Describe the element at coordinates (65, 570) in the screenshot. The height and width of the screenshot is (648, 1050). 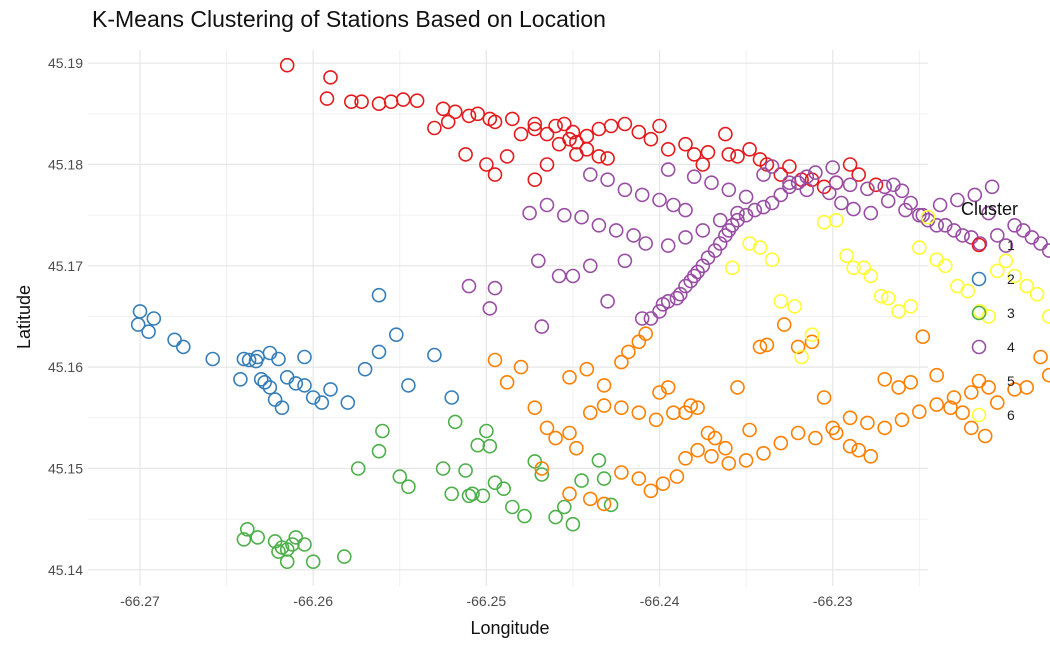
I see `y-tick-label: 45.14` at that location.